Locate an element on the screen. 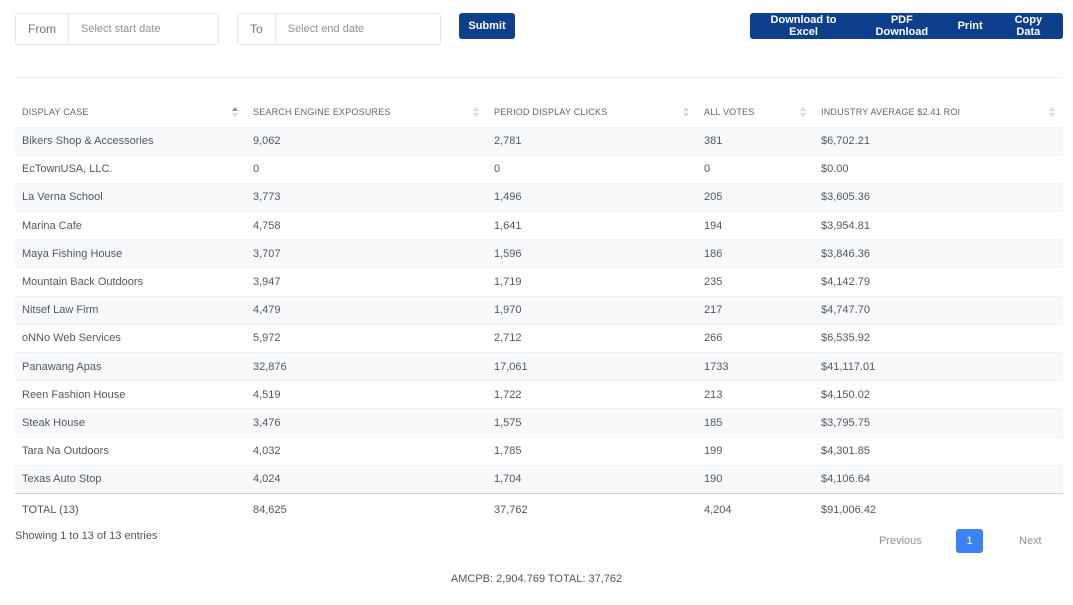 This screenshot has height=605, width=1073. display-case-cell: La Verna School is located at coordinates (130, 197).